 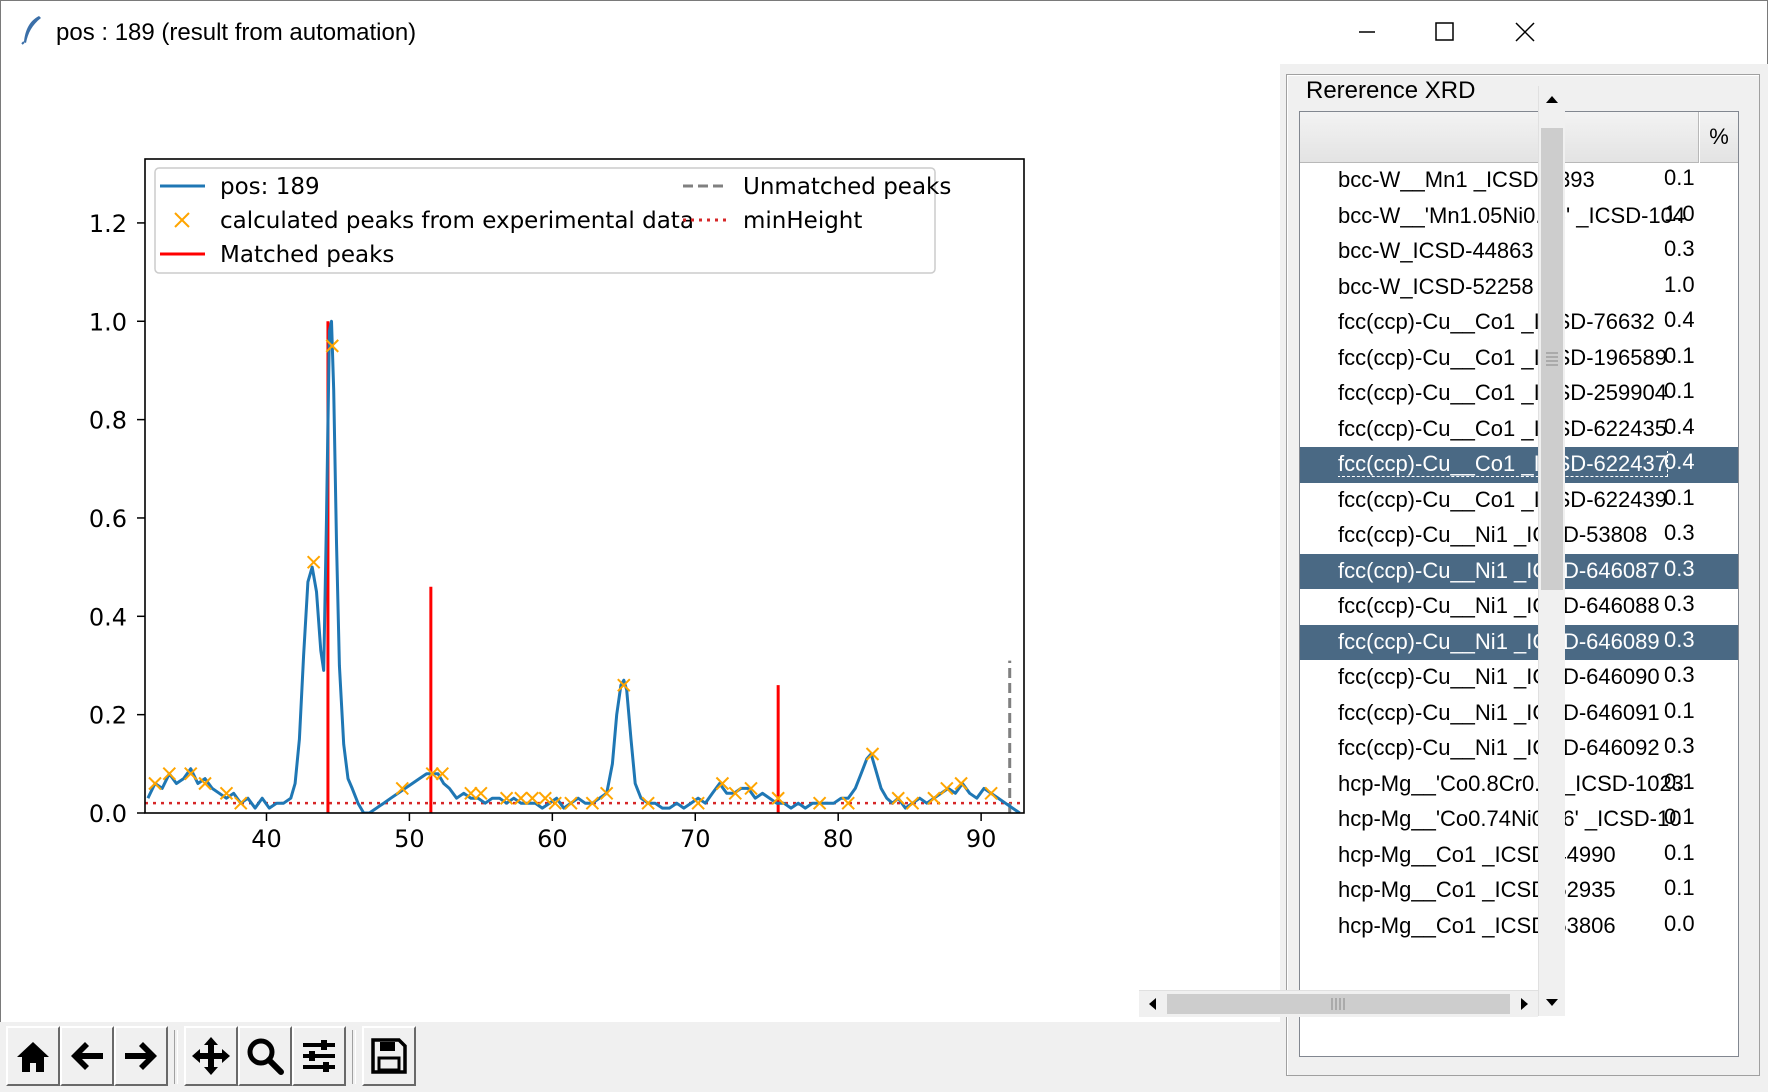 I want to click on list-item: fcc(ccp)-Cu__Co1 _ICSD-196589 0.1, so click(x=1519, y=359).